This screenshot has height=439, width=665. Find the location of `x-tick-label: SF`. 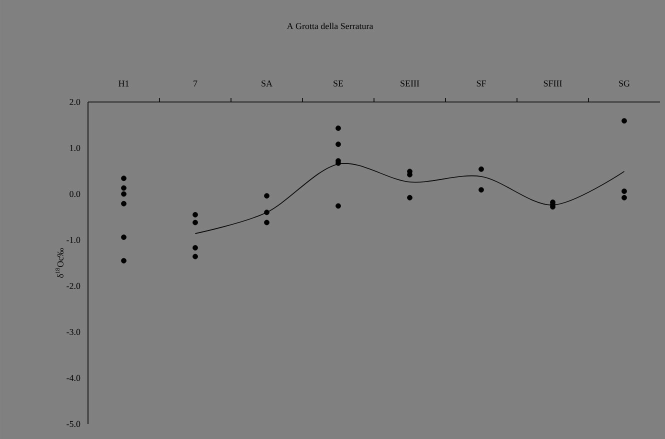

x-tick-label: SF is located at coordinates (481, 83).